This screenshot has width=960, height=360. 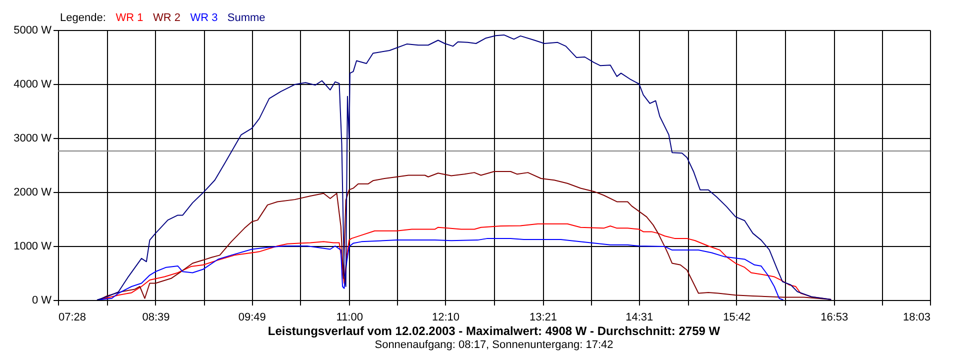 I want to click on x-tick-label: 12:10, so click(x=446, y=318).